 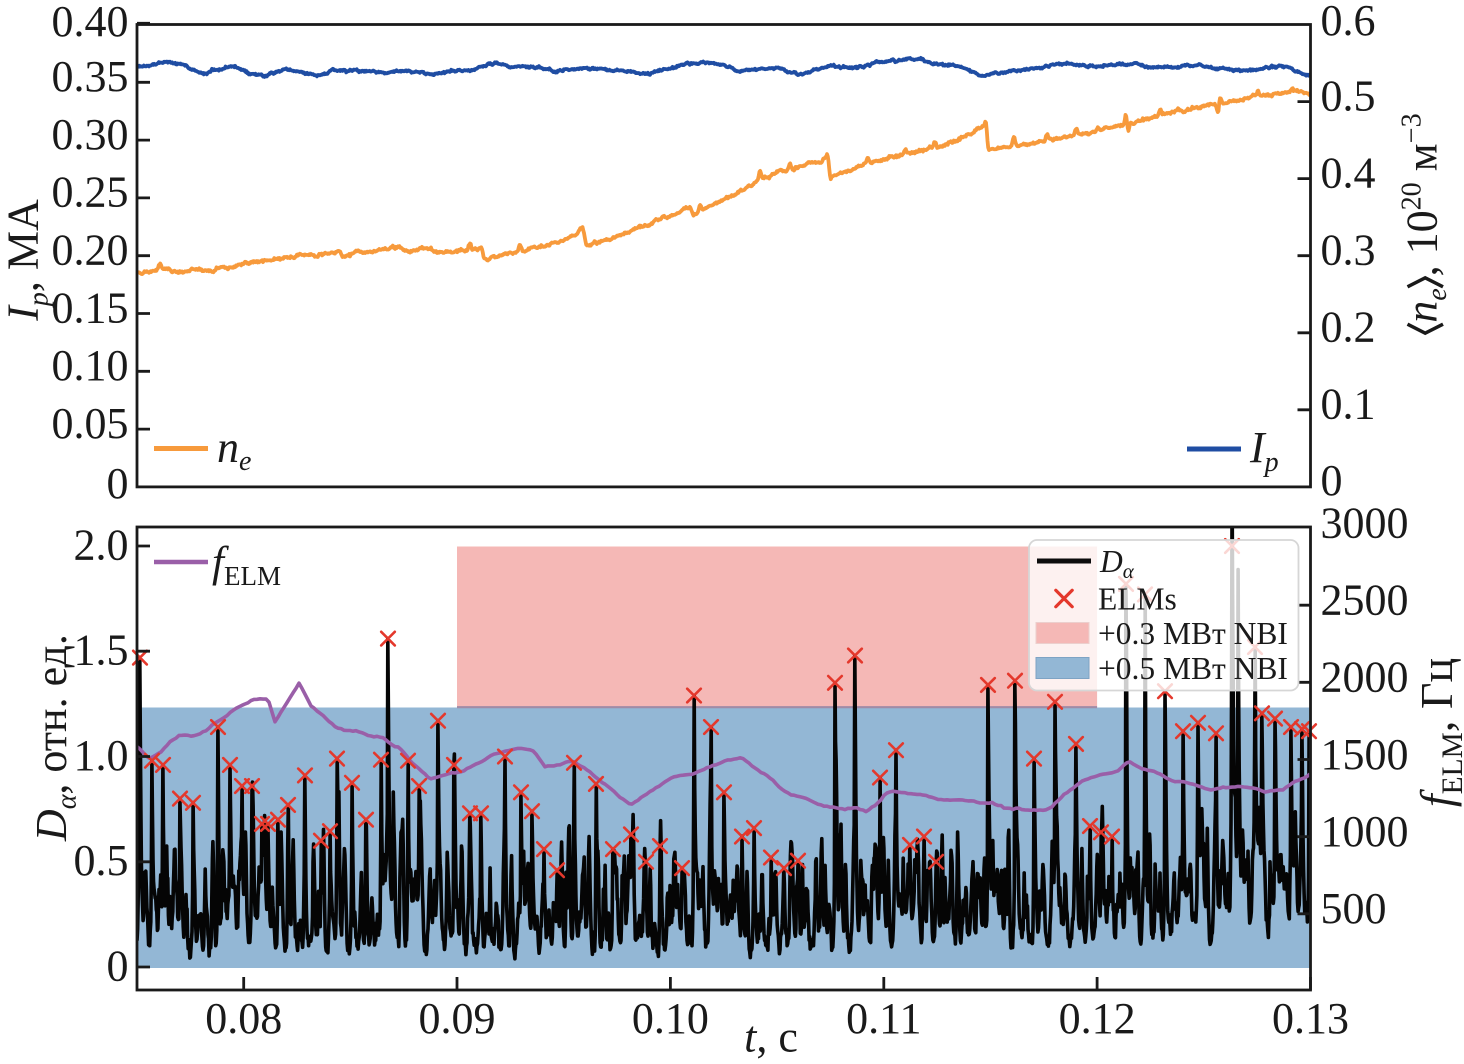 What do you see at coordinates (90, 192) in the screenshot?
I see `svg-text: 0.25` at bounding box center [90, 192].